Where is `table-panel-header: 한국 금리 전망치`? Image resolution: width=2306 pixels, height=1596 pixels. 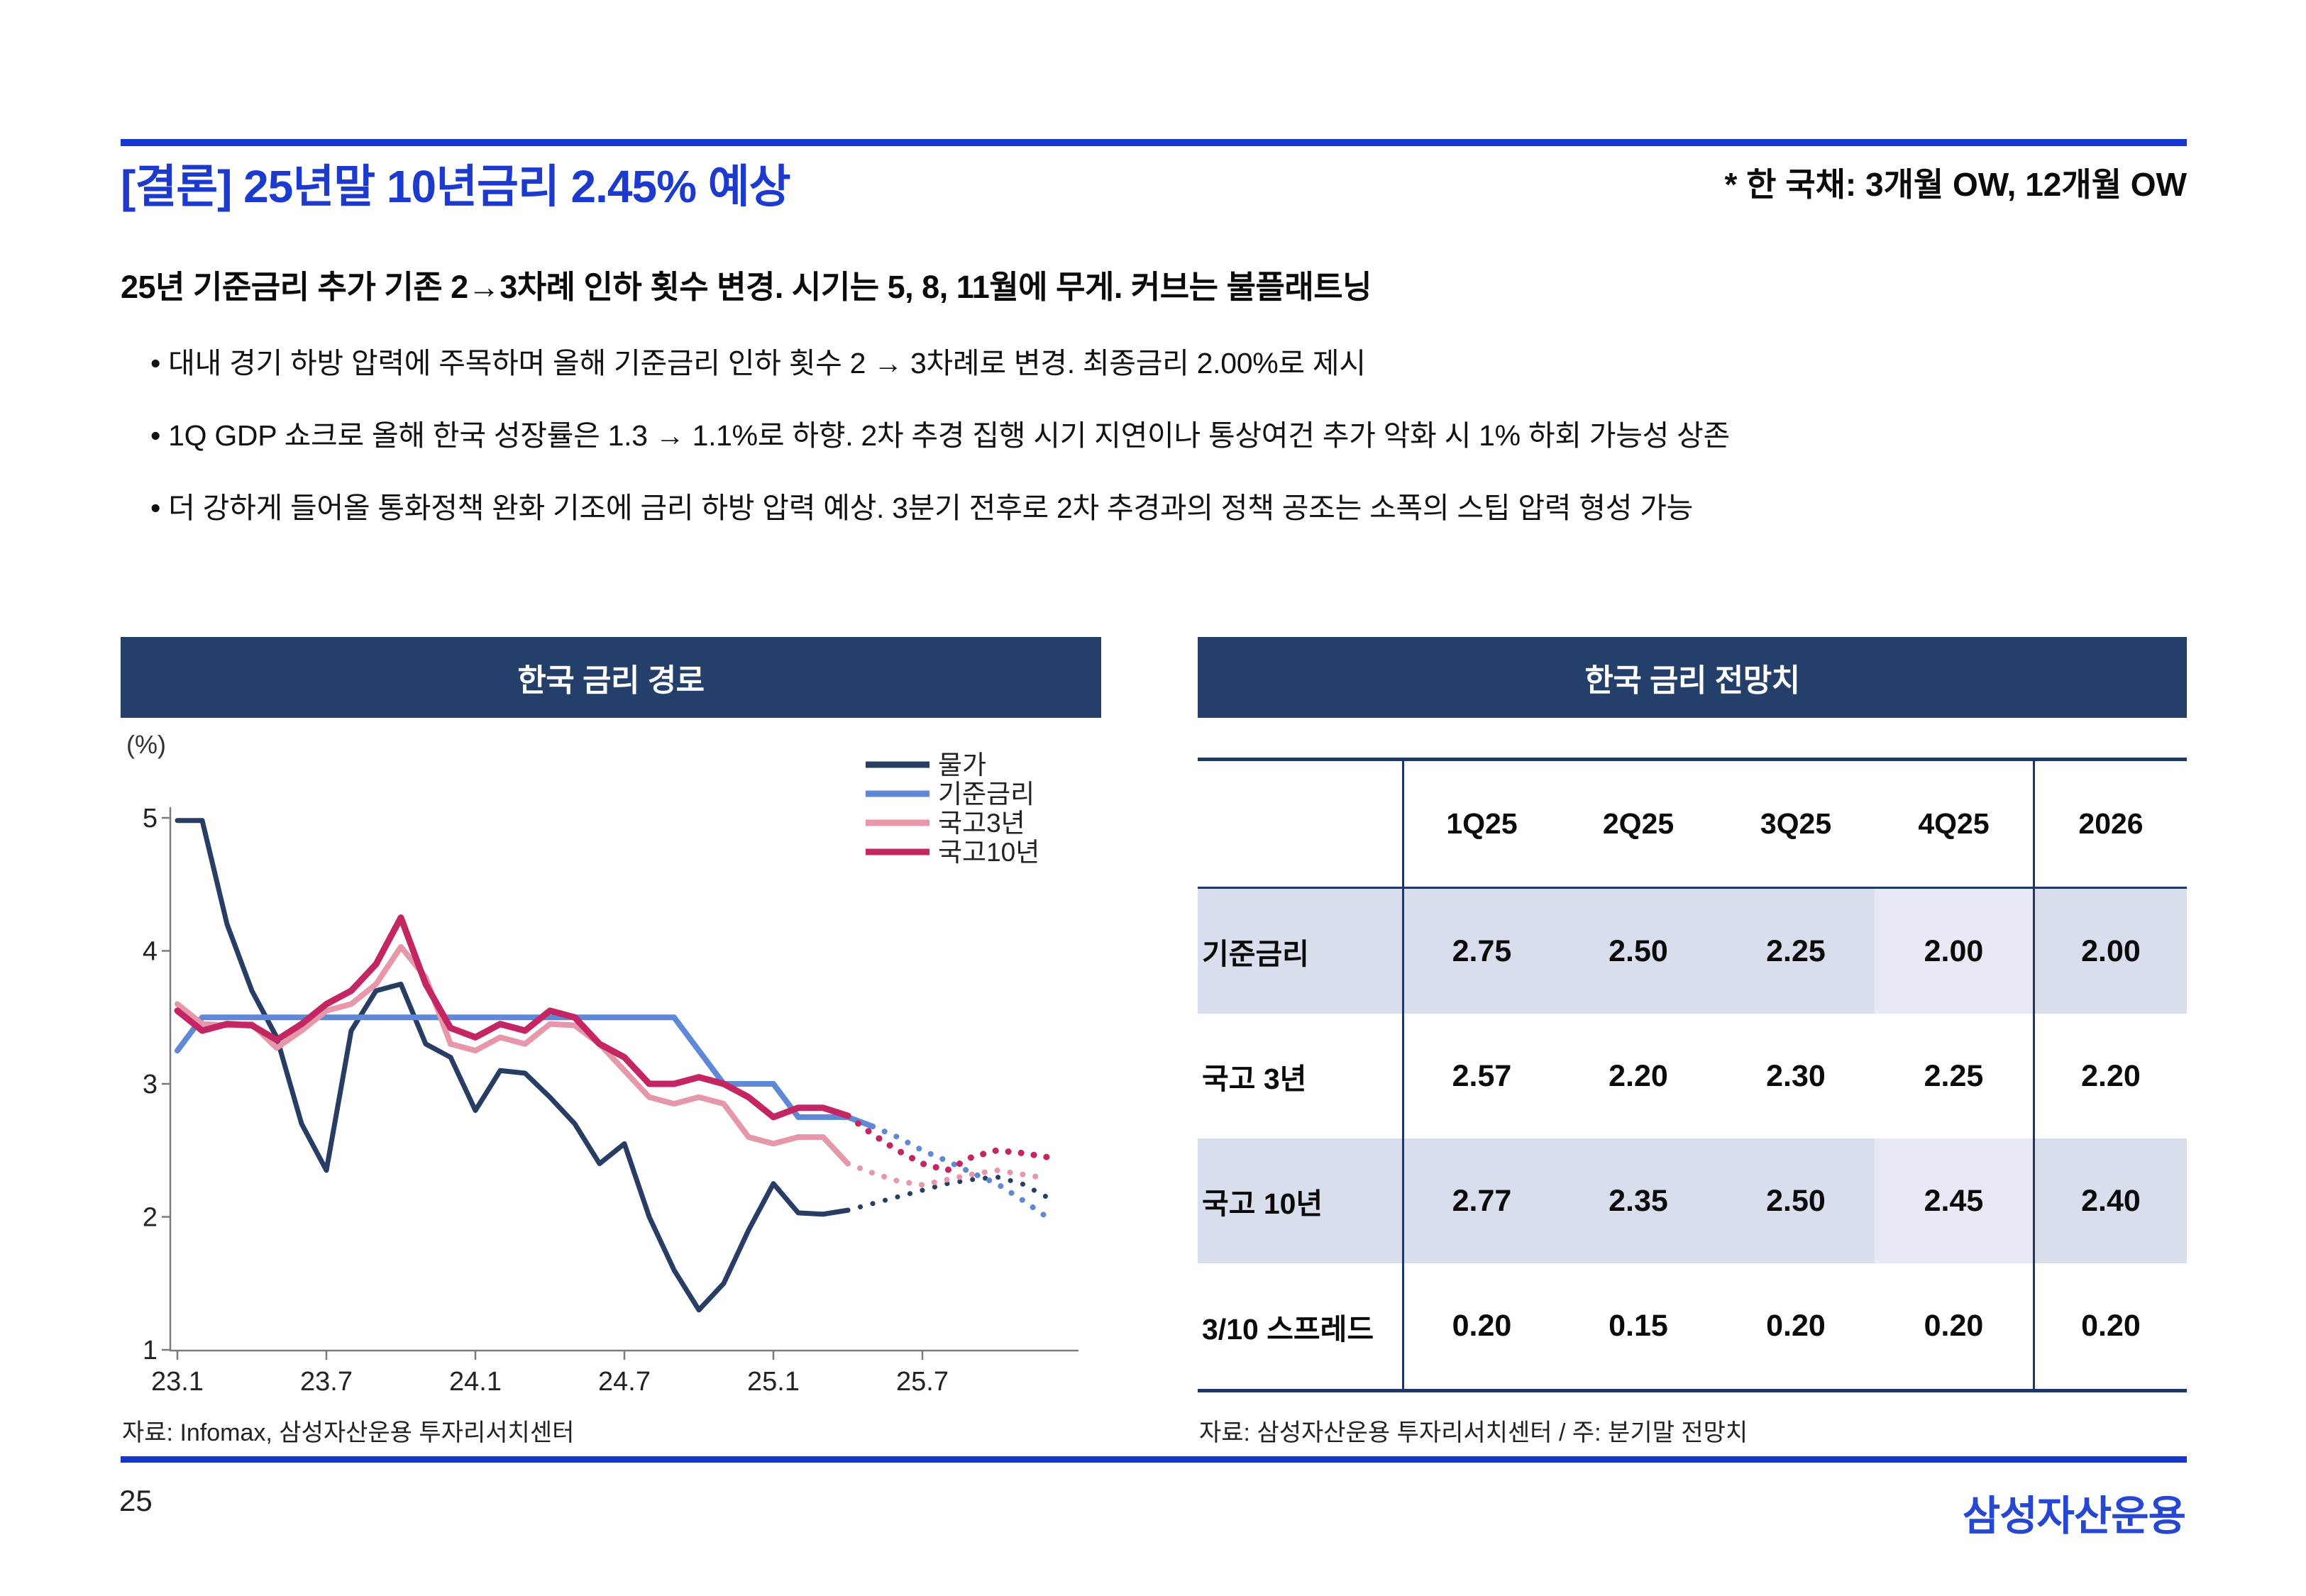
table-panel-header: 한국 금리 전망치 is located at coordinates (1693, 678).